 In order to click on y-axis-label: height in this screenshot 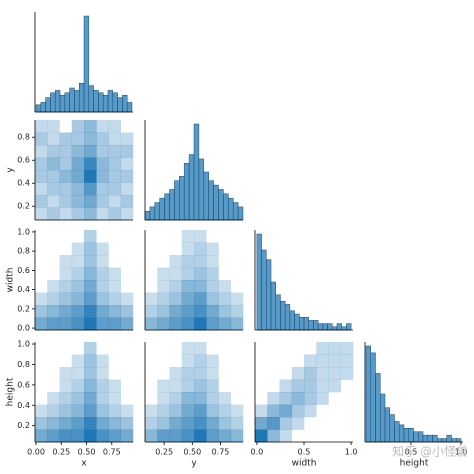, I will do `click(11, 391)`.